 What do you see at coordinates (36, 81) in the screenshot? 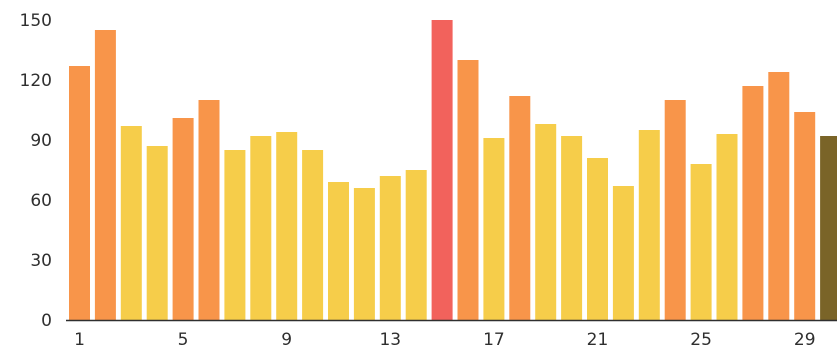
I see `y-tick-label: 120` at bounding box center [36, 81].